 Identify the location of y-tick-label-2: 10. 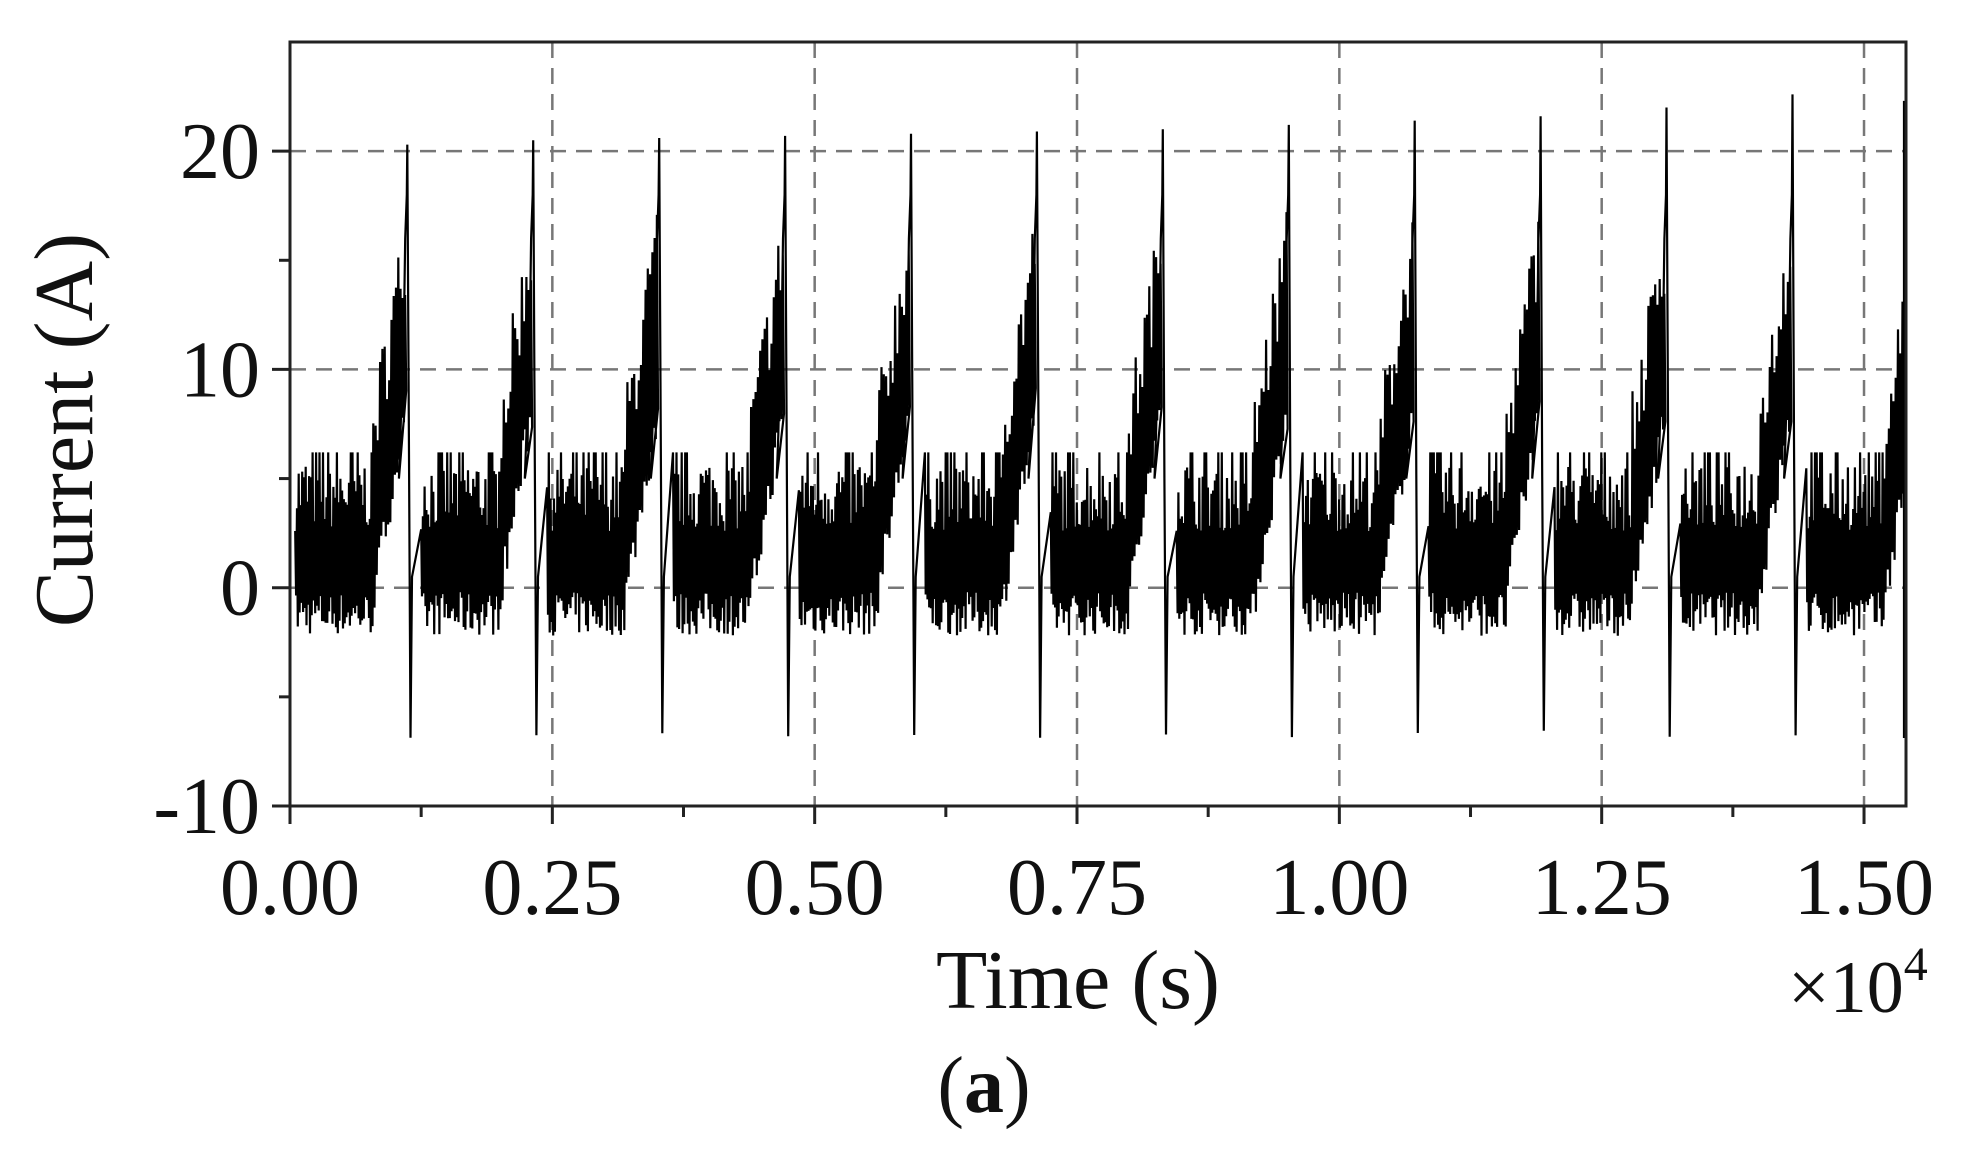
(220, 370).